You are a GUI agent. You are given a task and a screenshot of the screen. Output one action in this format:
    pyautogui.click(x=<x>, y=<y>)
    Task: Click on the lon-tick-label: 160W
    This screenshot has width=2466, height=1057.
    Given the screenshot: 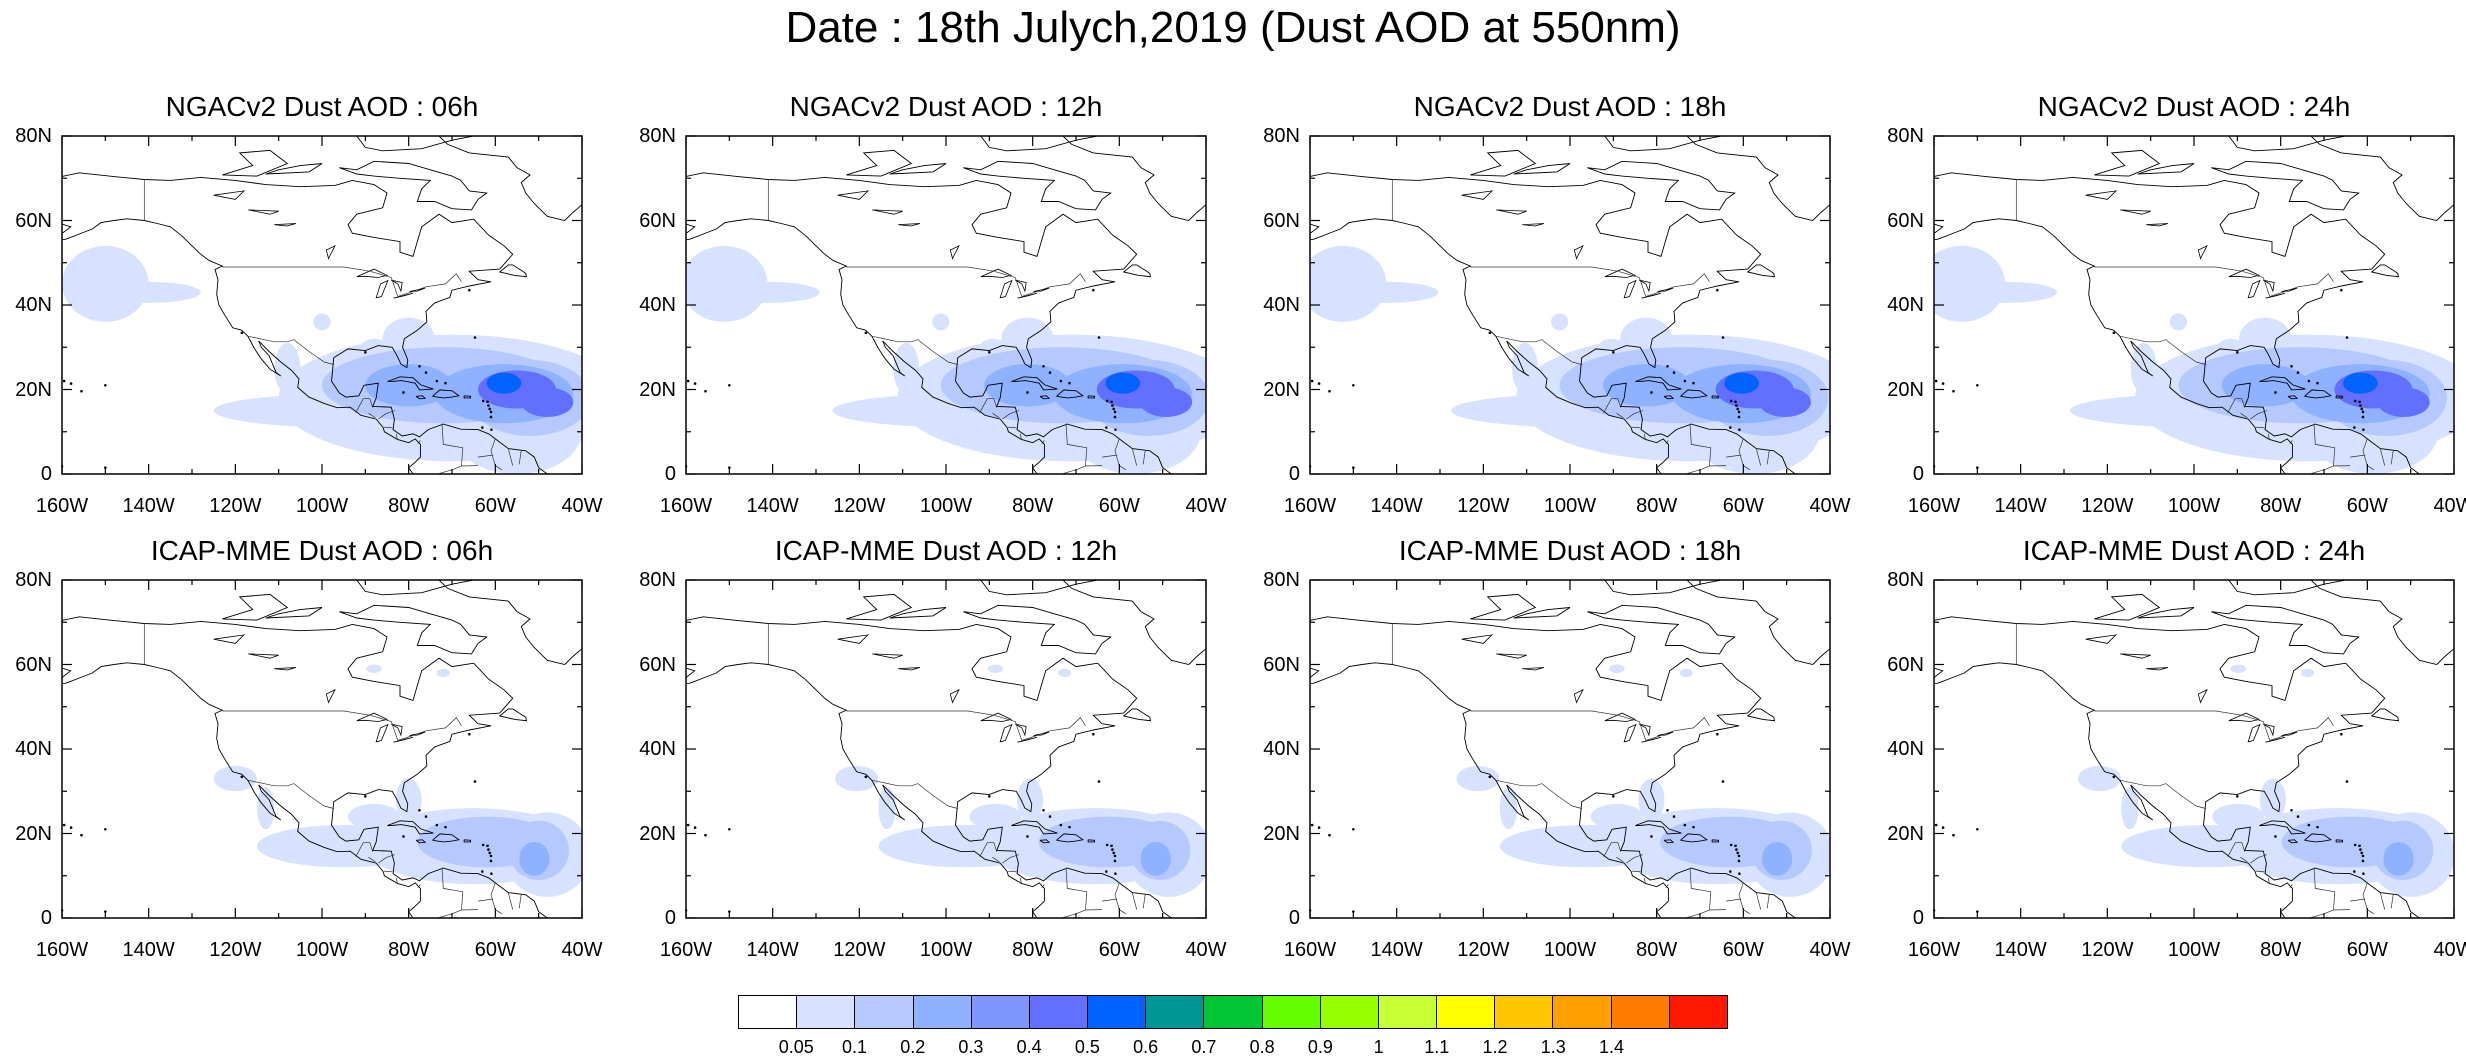 What is the action you would take?
    pyautogui.click(x=1934, y=506)
    